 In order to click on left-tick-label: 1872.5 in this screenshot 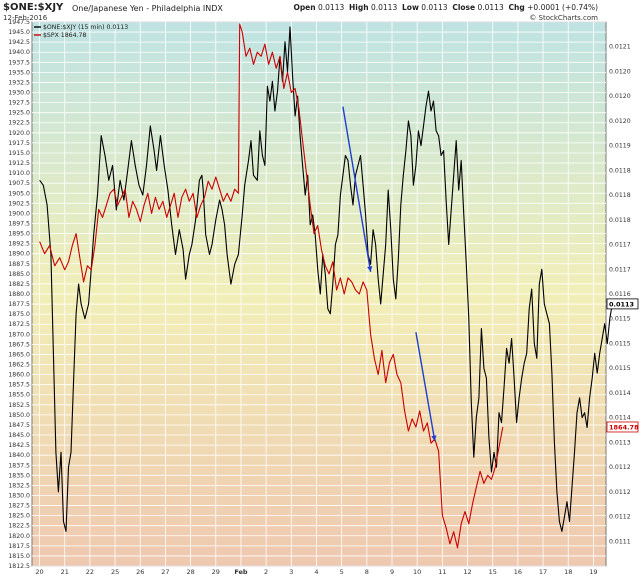, I will do `click(19, 324)`.